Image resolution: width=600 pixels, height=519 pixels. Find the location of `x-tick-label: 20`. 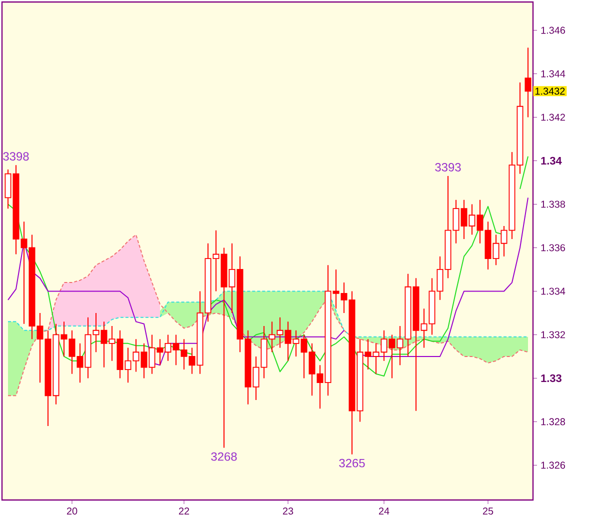

x-tick-label: 20 is located at coordinates (72, 511).